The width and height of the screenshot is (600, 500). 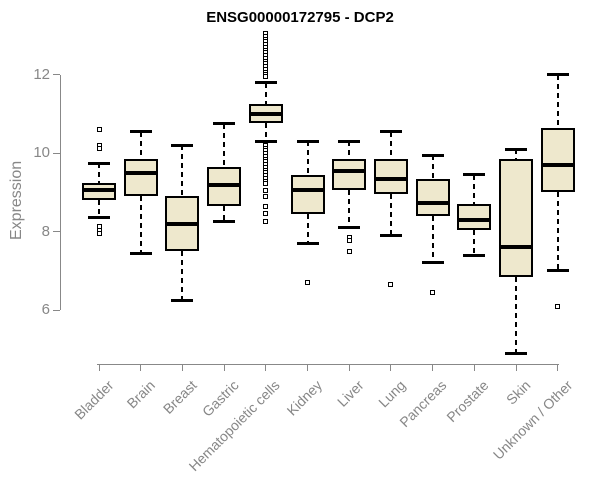 What do you see at coordinates (307, 283) in the screenshot?
I see `outlier-point-kidney` at bounding box center [307, 283].